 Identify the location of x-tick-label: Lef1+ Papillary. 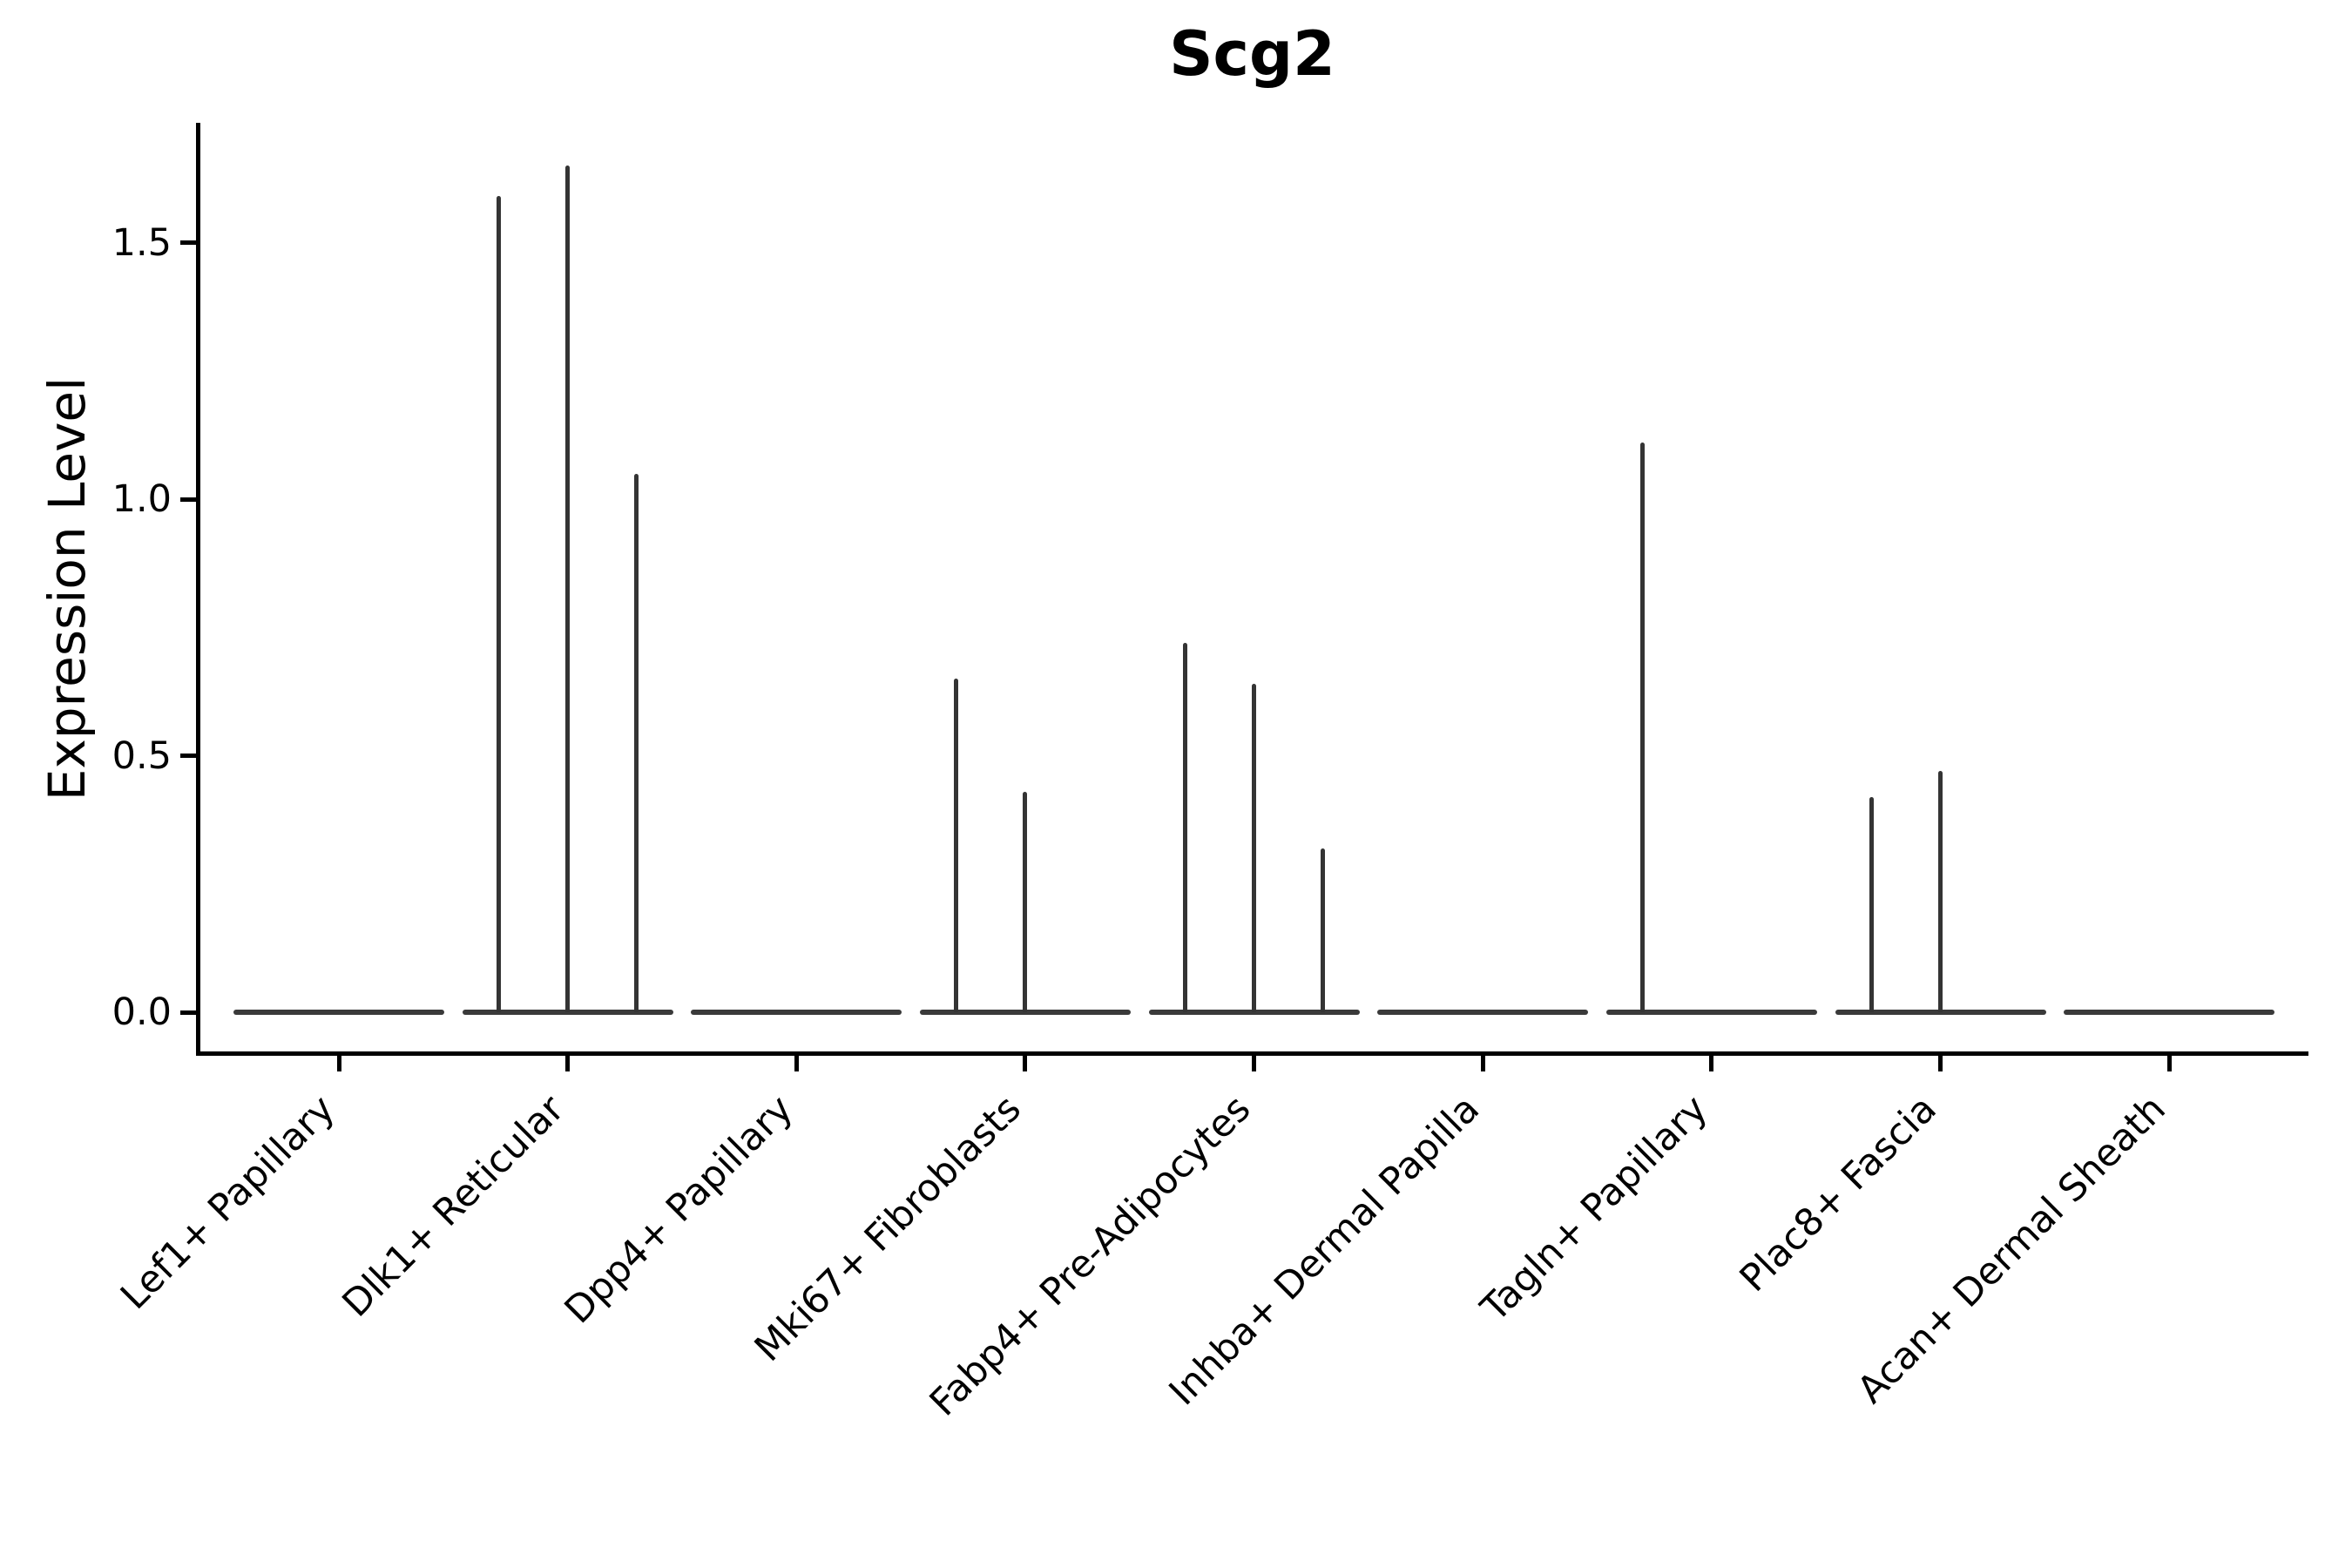
(228, 1203).